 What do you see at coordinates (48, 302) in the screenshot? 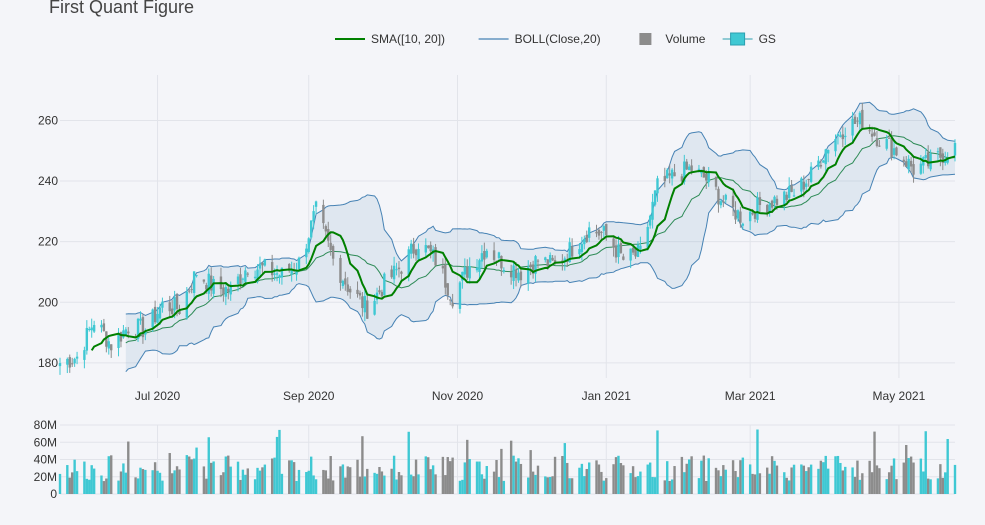
I see `y-tick-label-1: 200` at bounding box center [48, 302].